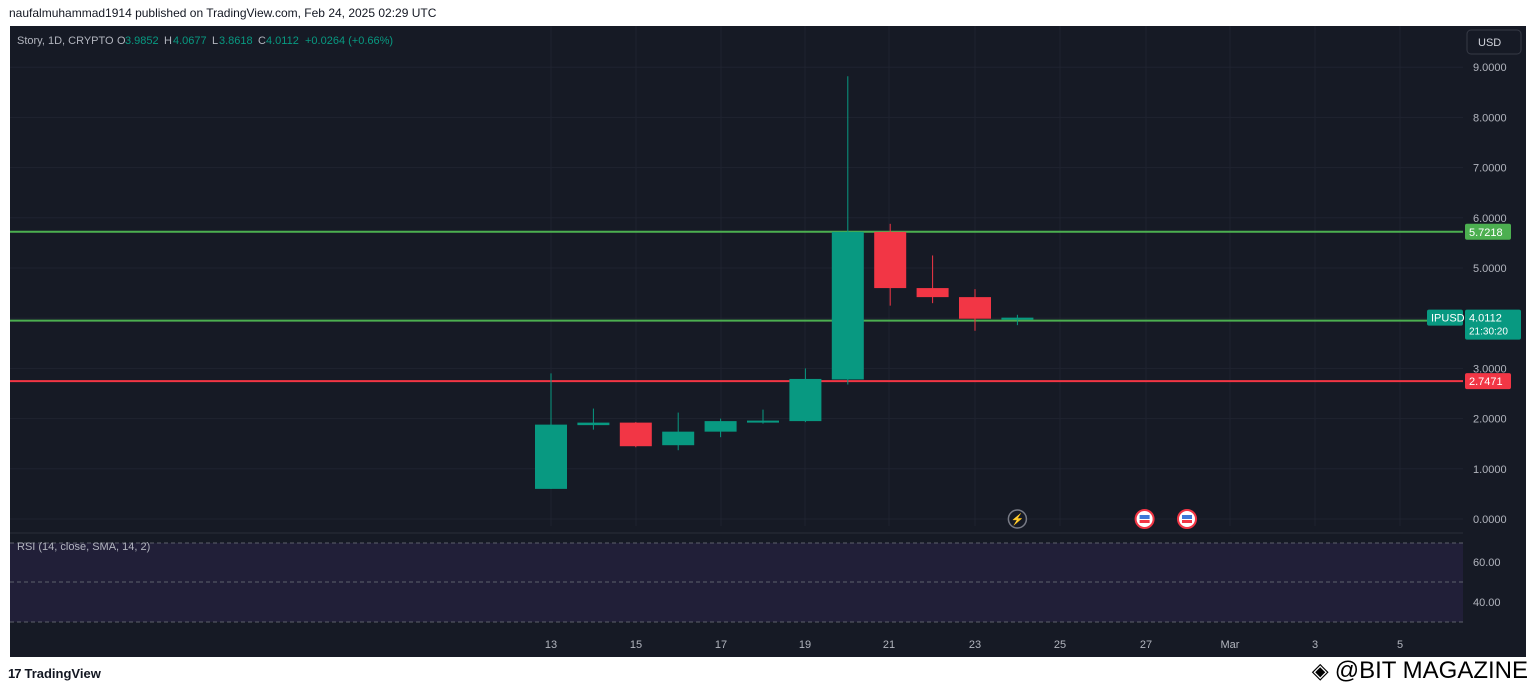  I want to click on lightning-icon-ring, so click(1017, 519).